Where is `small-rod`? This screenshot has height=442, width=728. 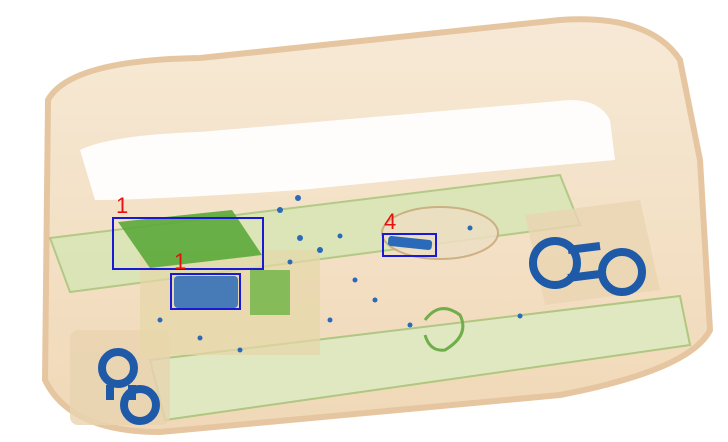 small-rod is located at coordinates (410, 243).